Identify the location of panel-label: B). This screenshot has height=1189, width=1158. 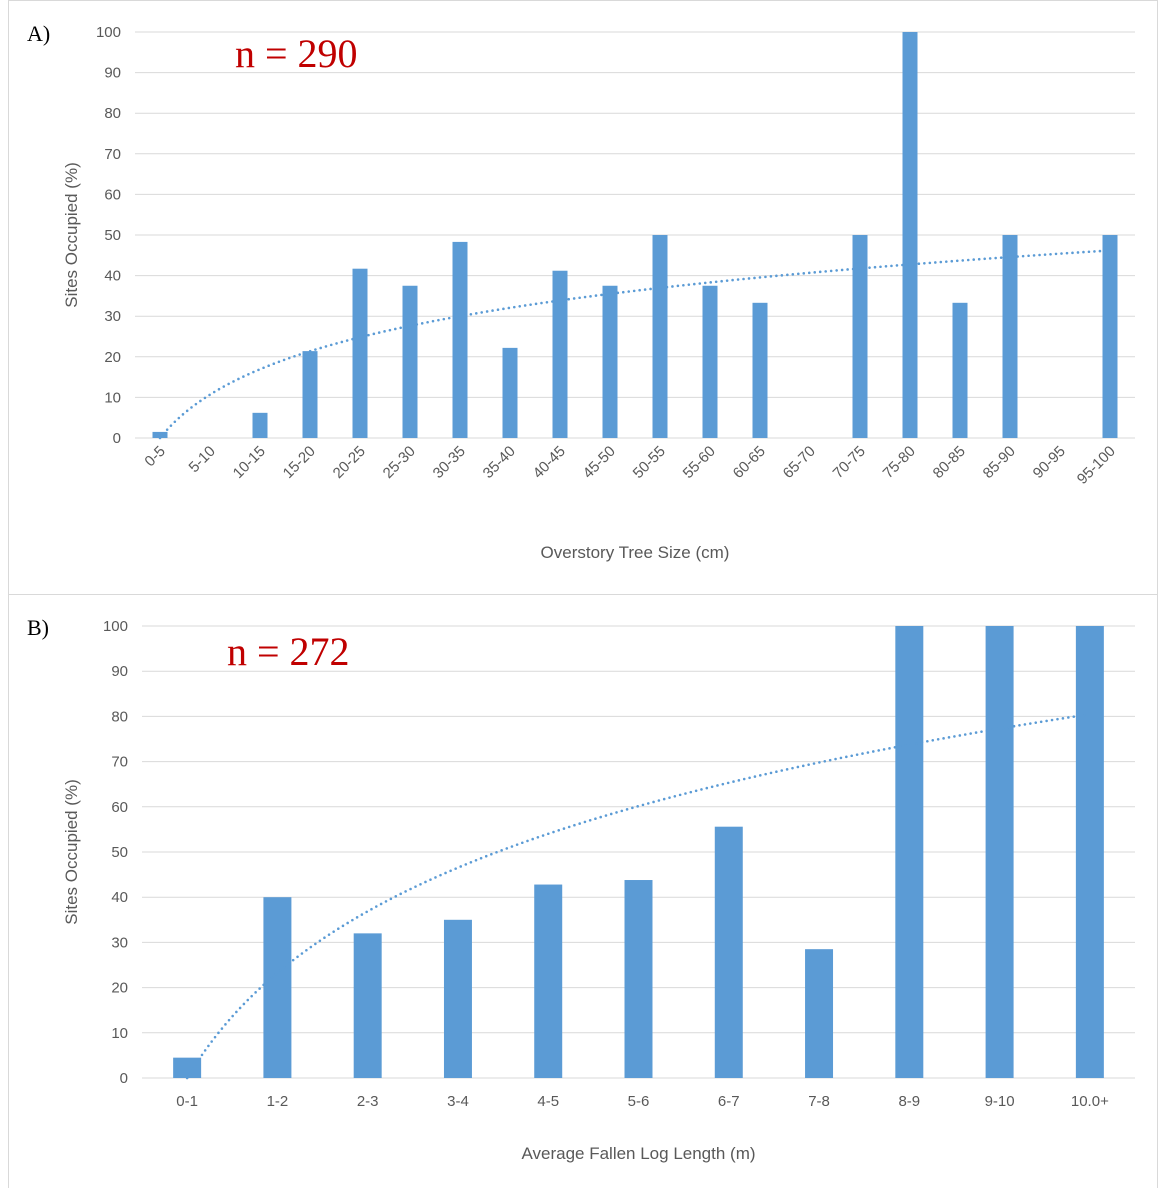
(38, 627).